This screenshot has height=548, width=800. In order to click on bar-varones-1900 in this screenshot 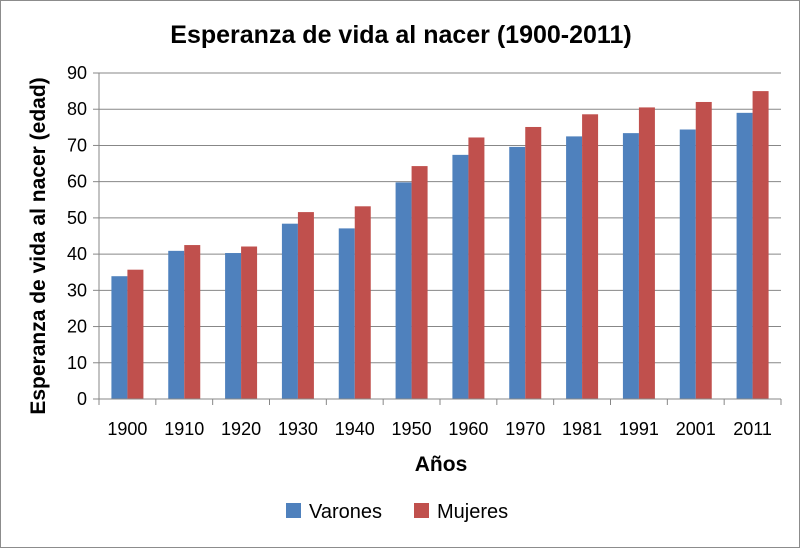, I will do `click(119, 337)`.